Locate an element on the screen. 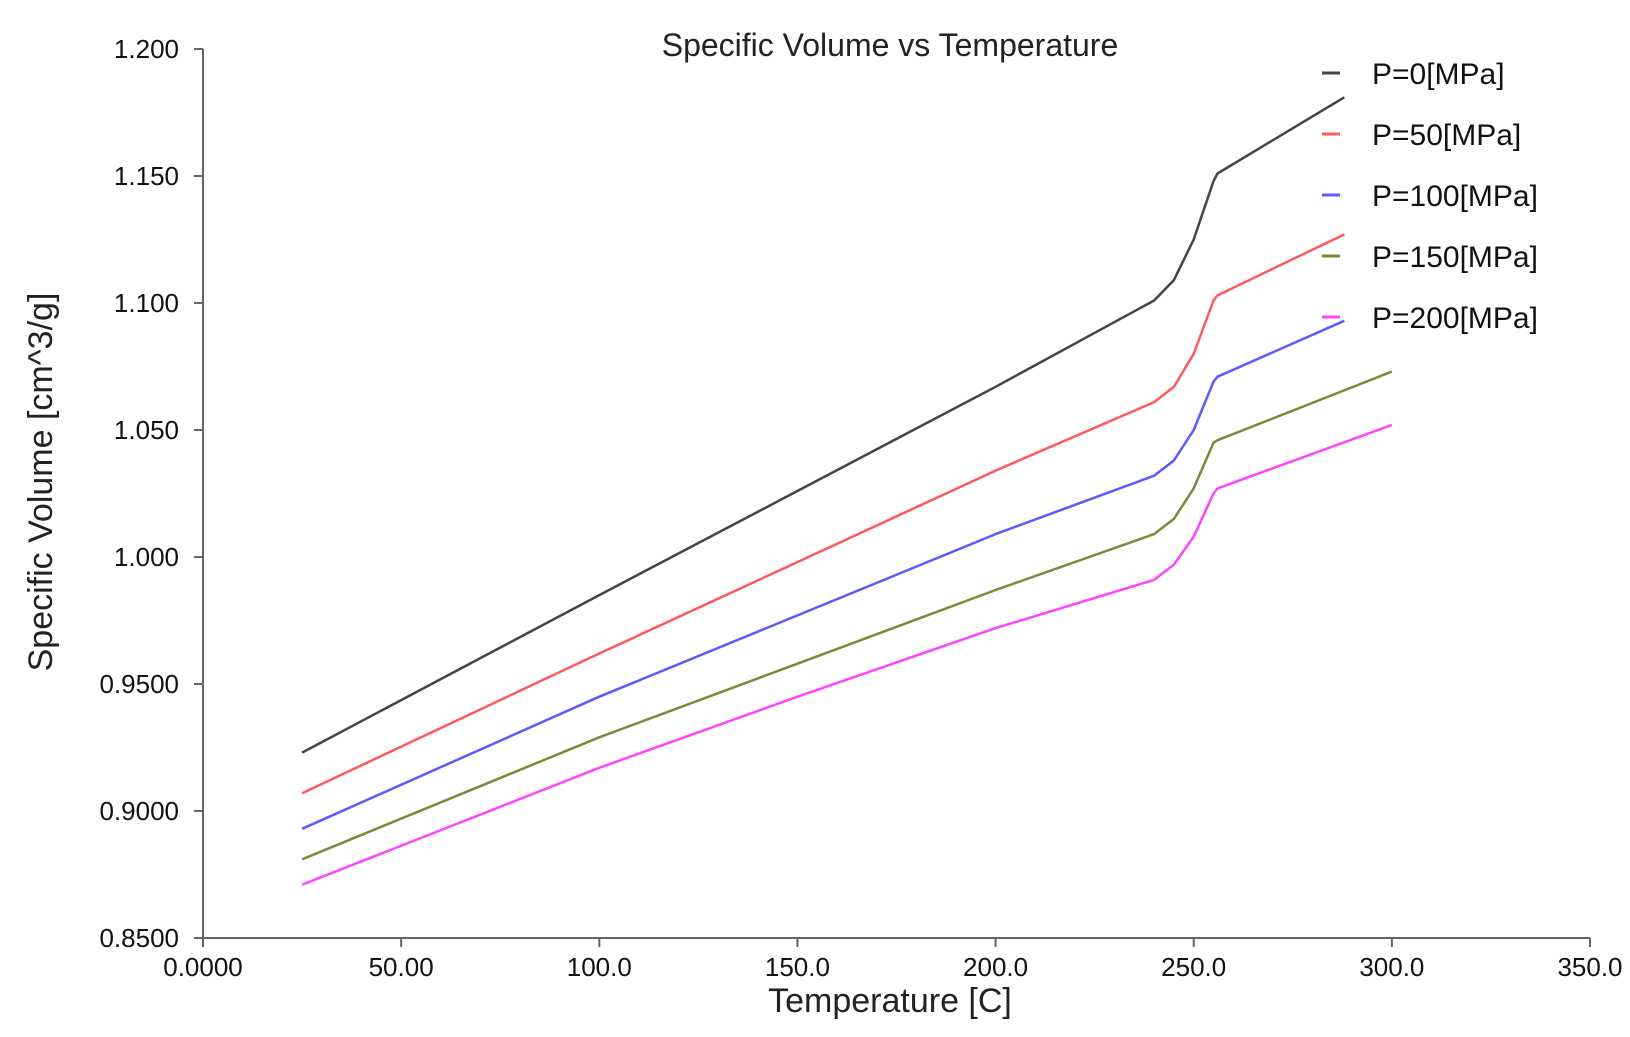 The image size is (1630, 1037). y-tick-label: 0.9000 is located at coordinates (139, 811).